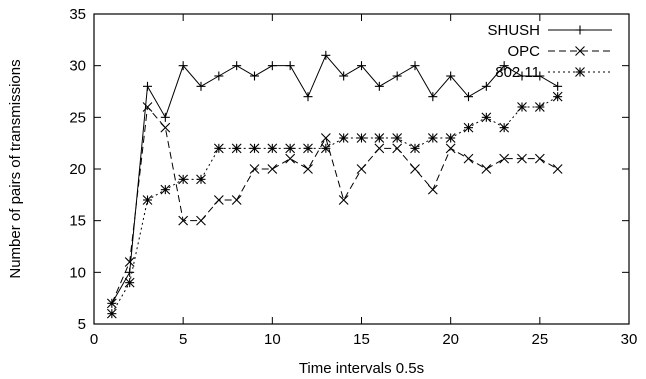 This screenshot has height=379, width=646. I want to click on x-tick-label-0: 0, so click(94, 339).